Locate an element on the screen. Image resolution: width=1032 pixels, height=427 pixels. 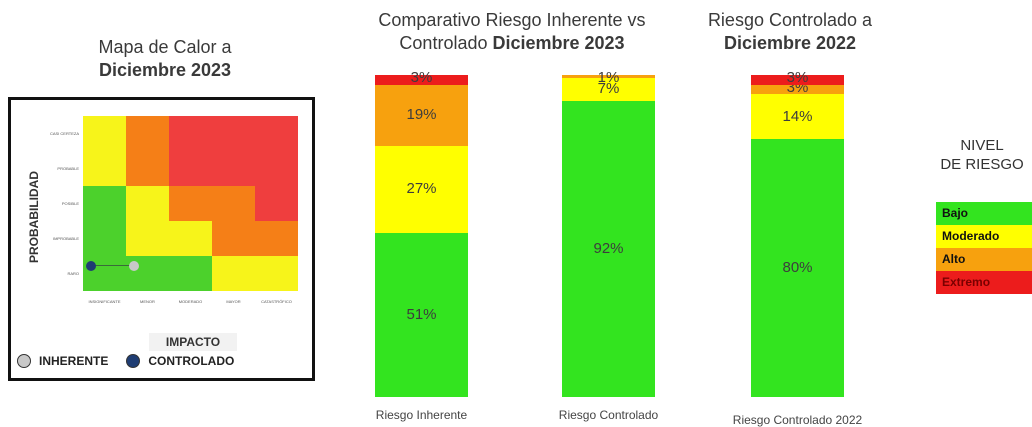
bar-riesgo-inherente: 51% 27% 19% 3% is located at coordinates (421, 233).